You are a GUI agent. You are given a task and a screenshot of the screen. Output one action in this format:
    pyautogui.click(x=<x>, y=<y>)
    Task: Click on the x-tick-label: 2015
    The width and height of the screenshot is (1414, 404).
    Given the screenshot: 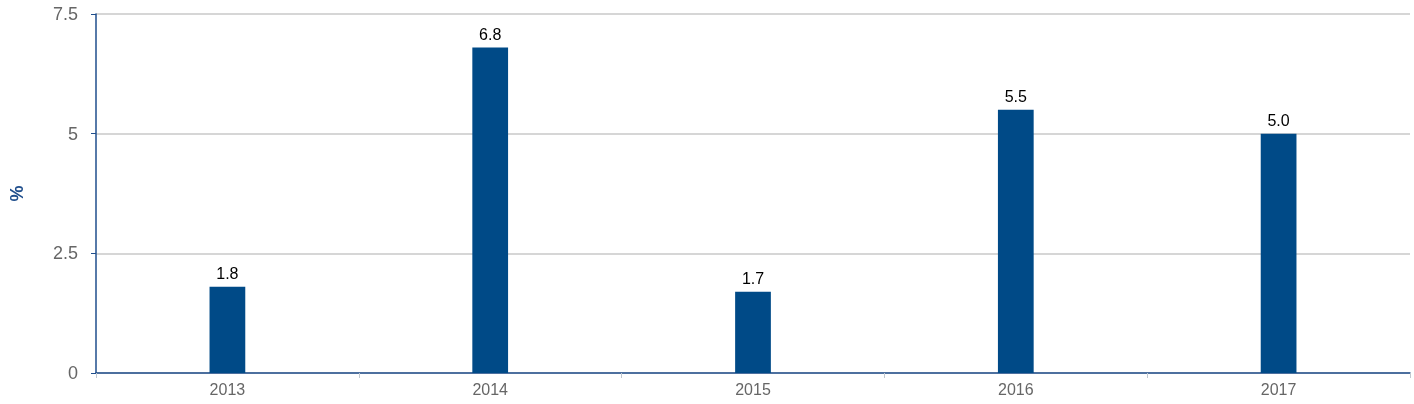 What is the action you would take?
    pyautogui.click(x=753, y=389)
    